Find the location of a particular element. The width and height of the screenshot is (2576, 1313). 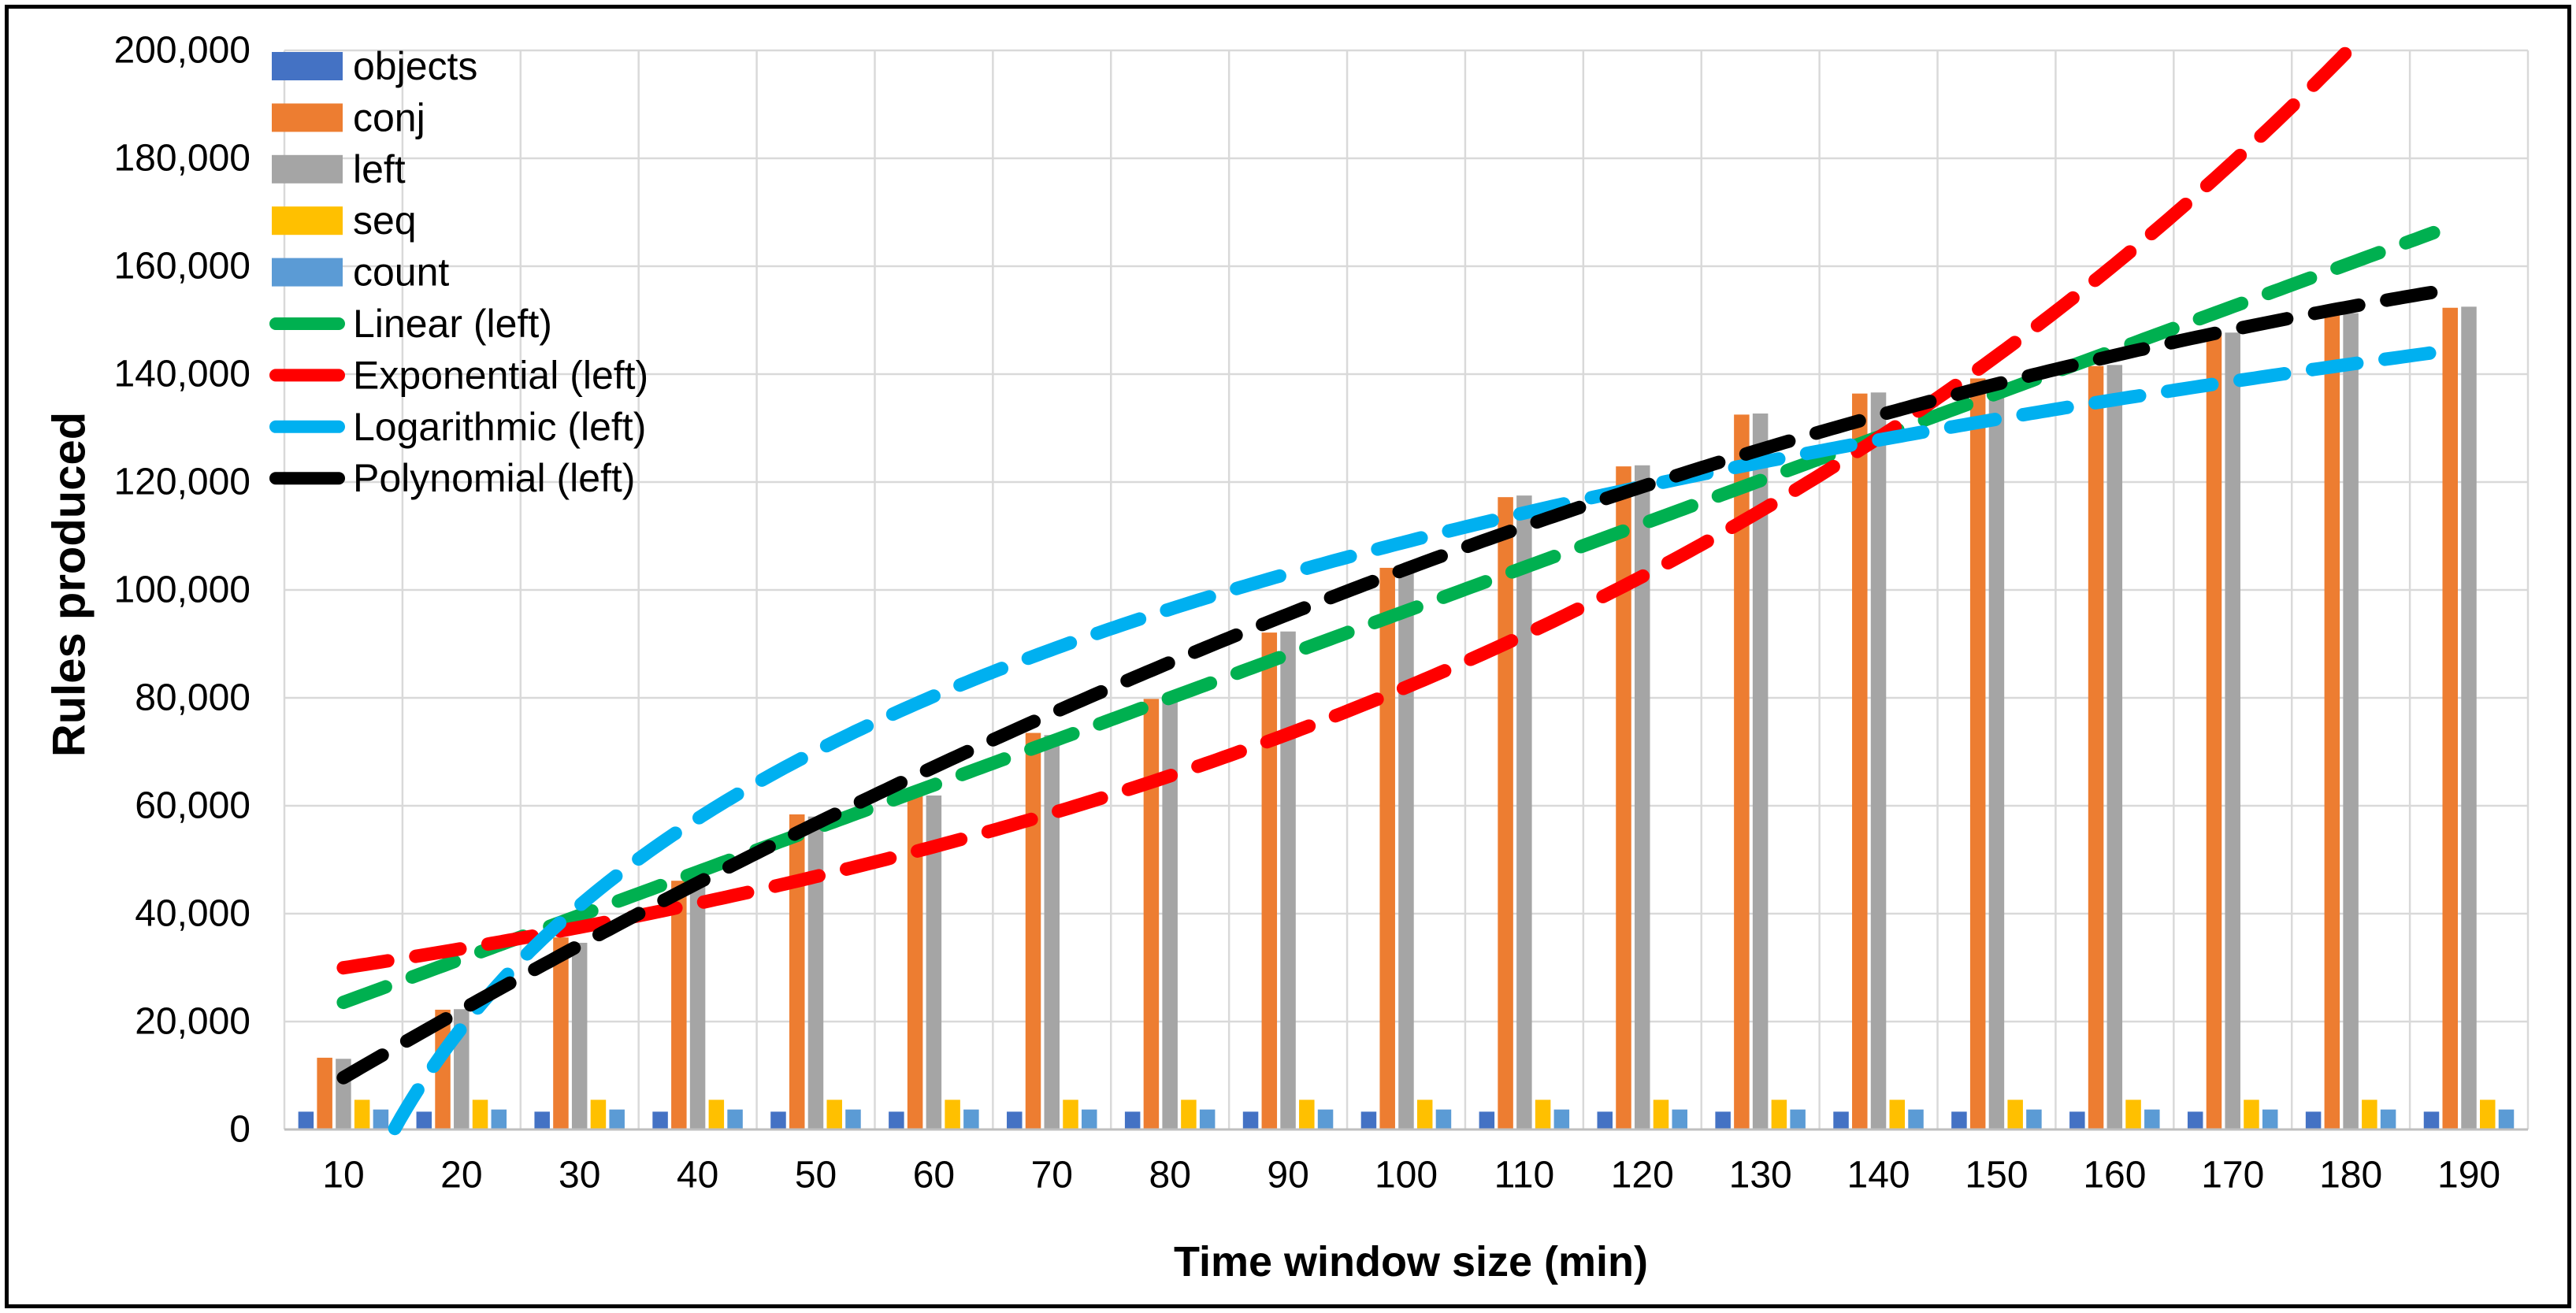

x-tick-label: 190 is located at coordinates (2468, 1175).